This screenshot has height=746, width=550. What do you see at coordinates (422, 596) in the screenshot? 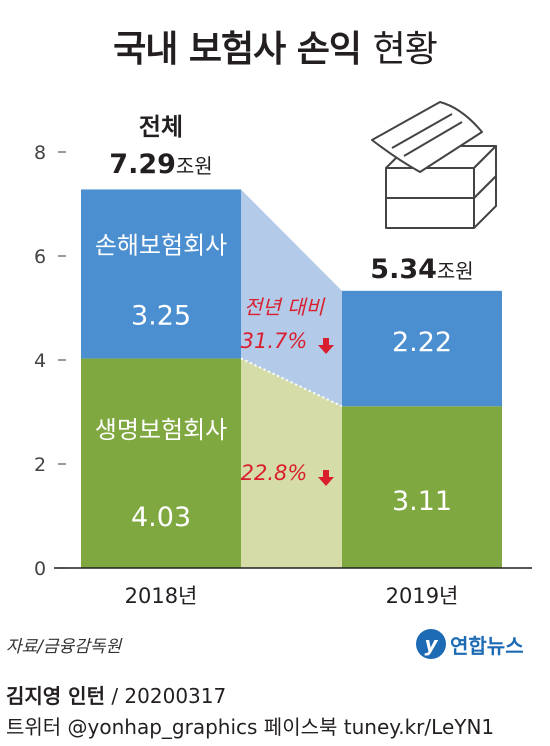
I see `x-category-label: 2019년` at bounding box center [422, 596].